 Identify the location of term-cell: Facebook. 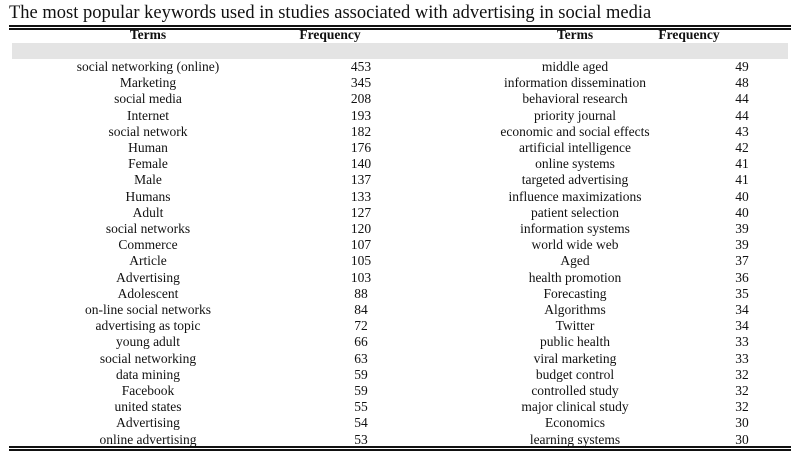
(148, 390).